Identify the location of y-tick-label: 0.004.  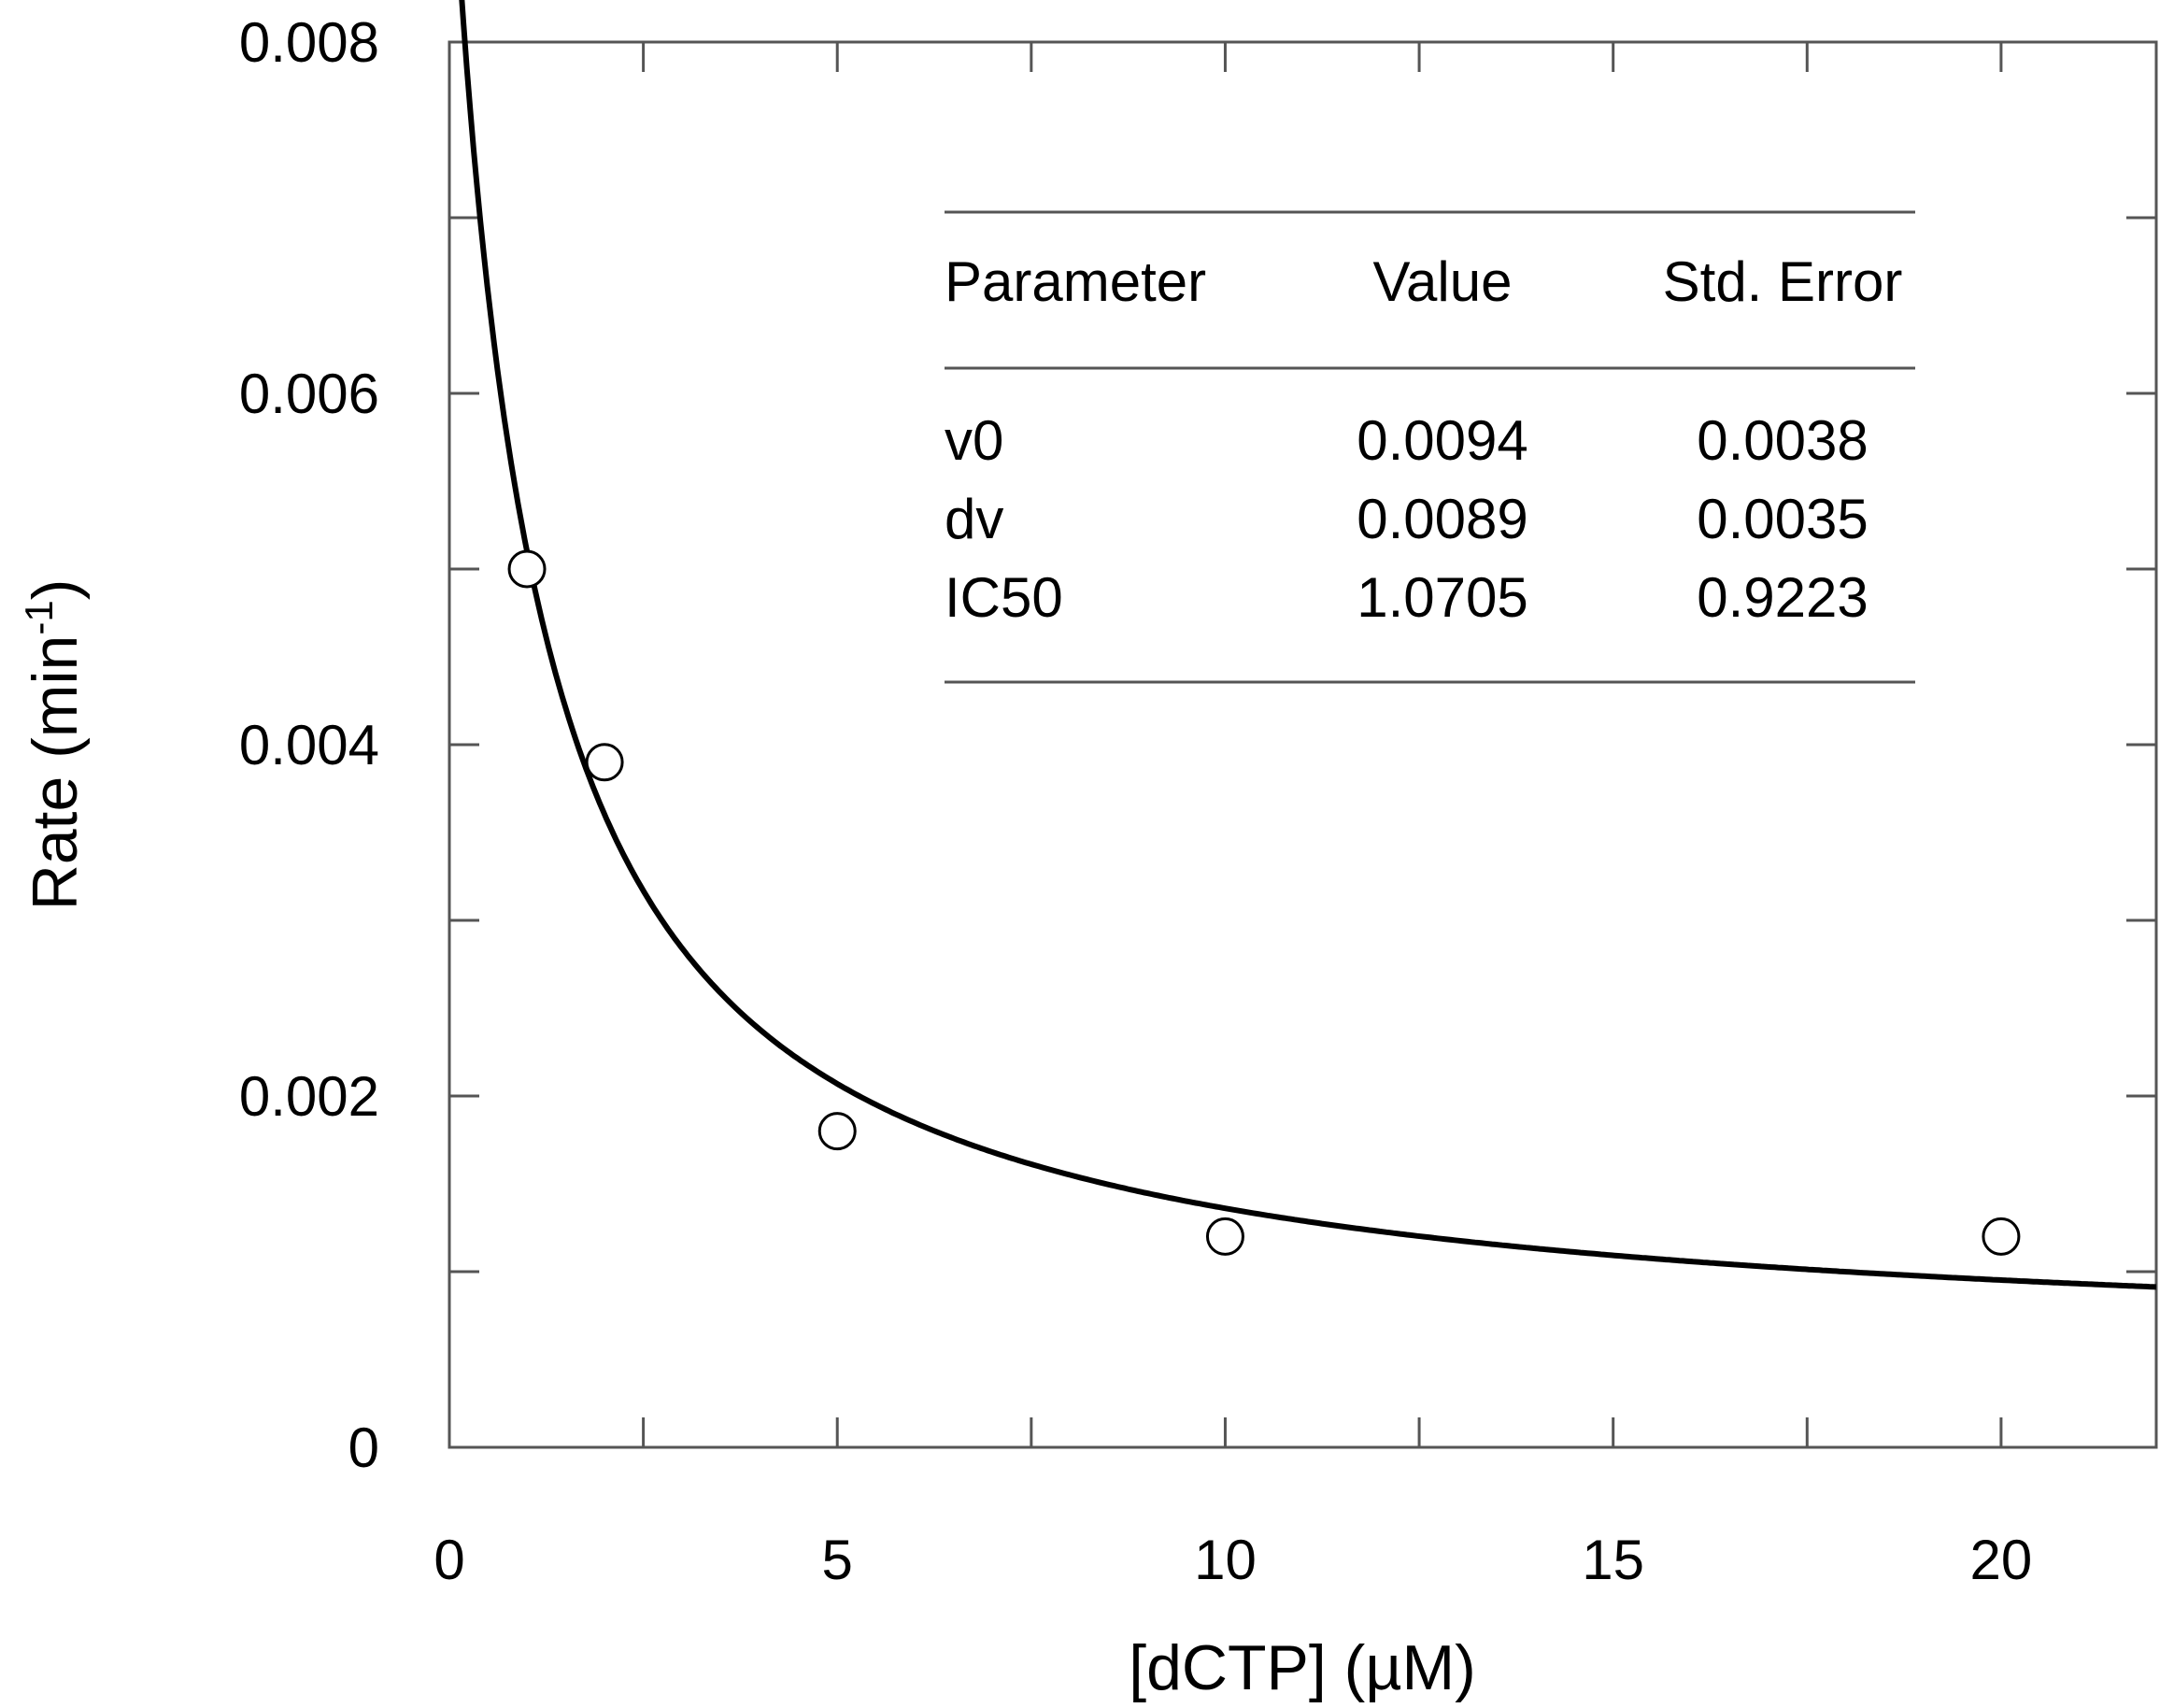
(309, 745).